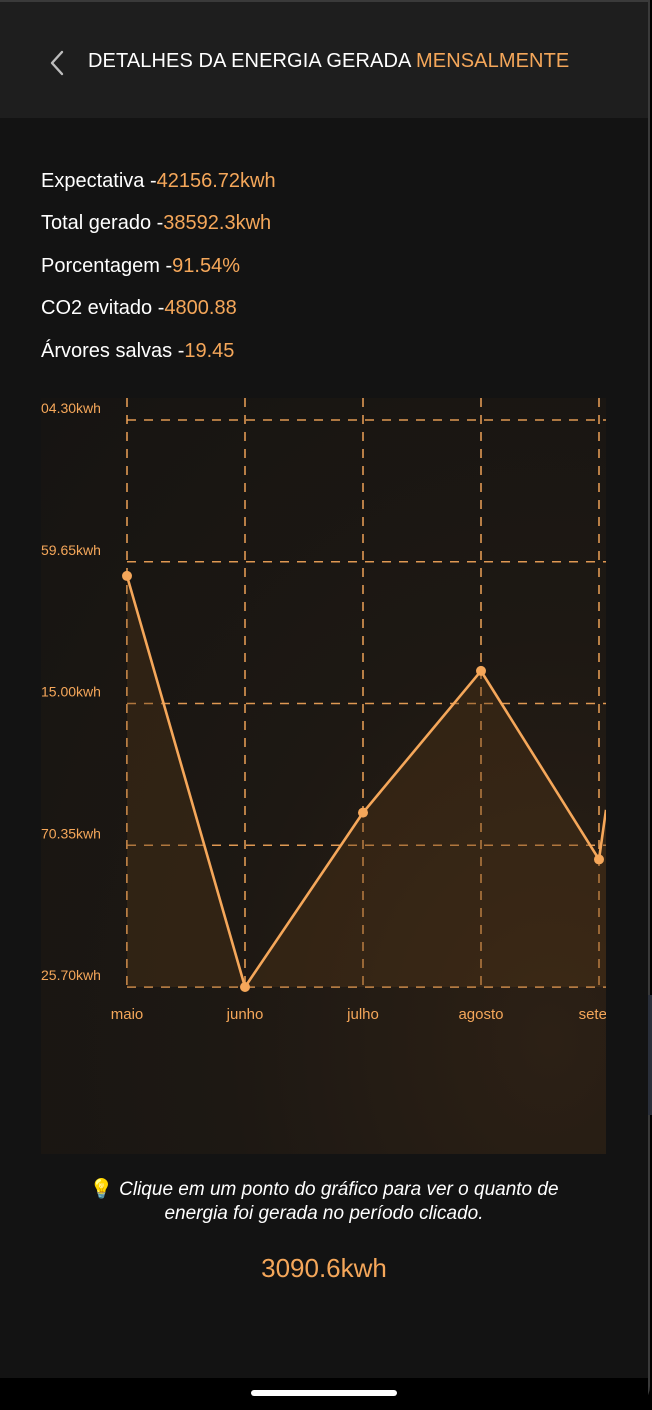 The image size is (652, 1410). I want to click on y-tick-label: 70.35kwh, so click(71, 833).